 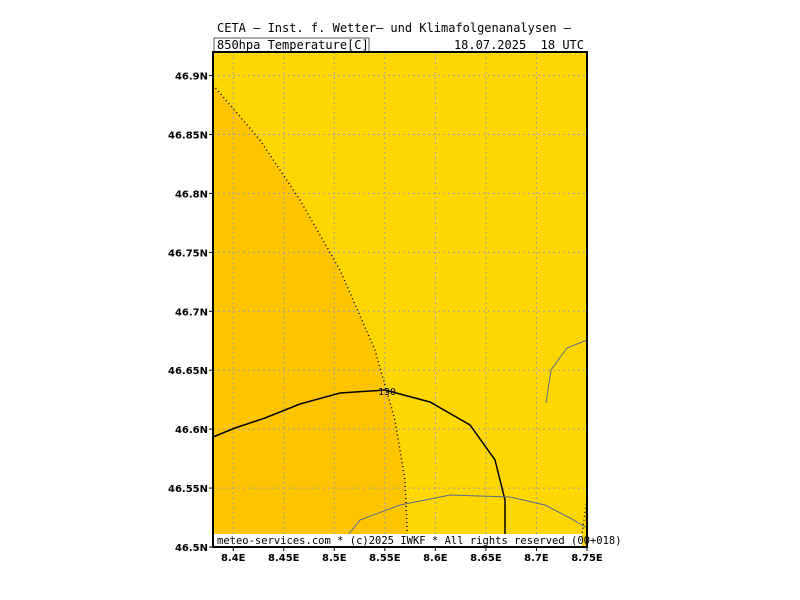 What do you see at coordinates (191, 77) in the screenshot?
I see `y-tick-label: 46.9N` at bounding box center [191, 77].